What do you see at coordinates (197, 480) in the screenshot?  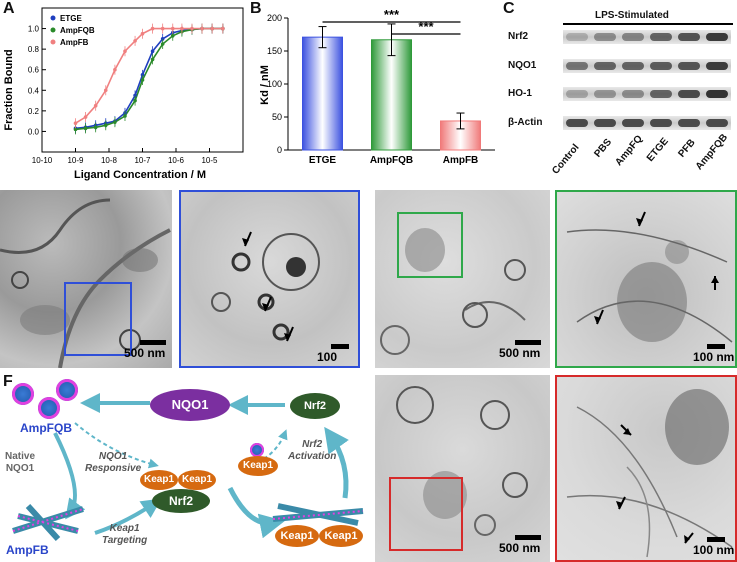 I see `keap1-node-right: Keap1` at bounding box center [197, 480].